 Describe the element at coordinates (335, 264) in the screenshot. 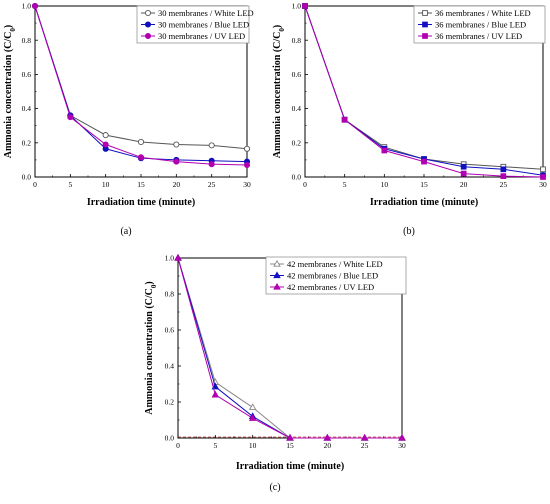

I see `legend-entry: 42 membranes / White LED` at that location.